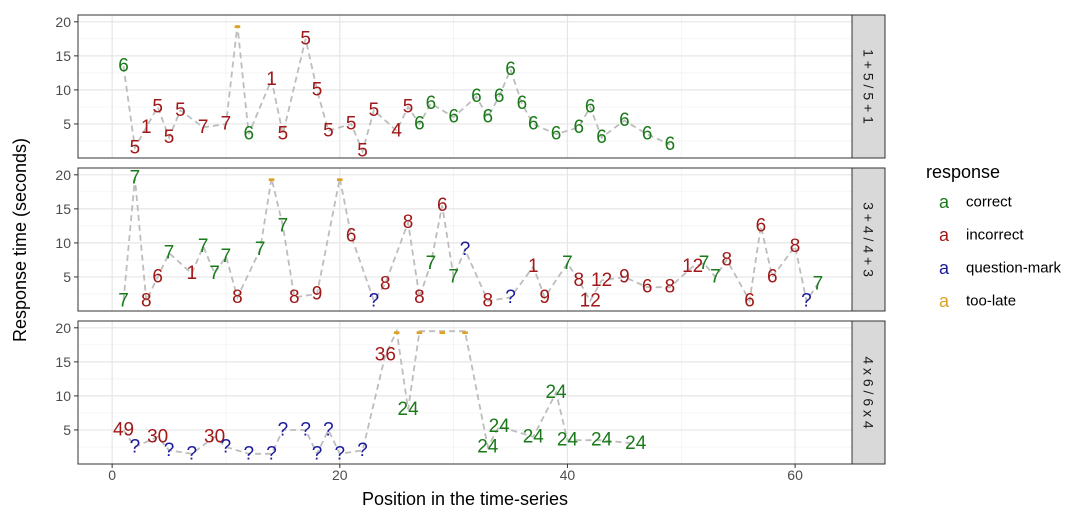 This screenshot has height=515, width=1085. I want to click on facet-strip-label: 4 x 6 / 6 x 4, so click(869, 392).